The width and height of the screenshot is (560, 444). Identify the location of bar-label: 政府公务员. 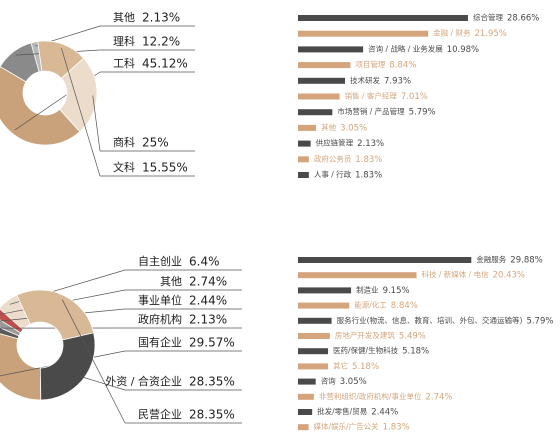
(333, 158).